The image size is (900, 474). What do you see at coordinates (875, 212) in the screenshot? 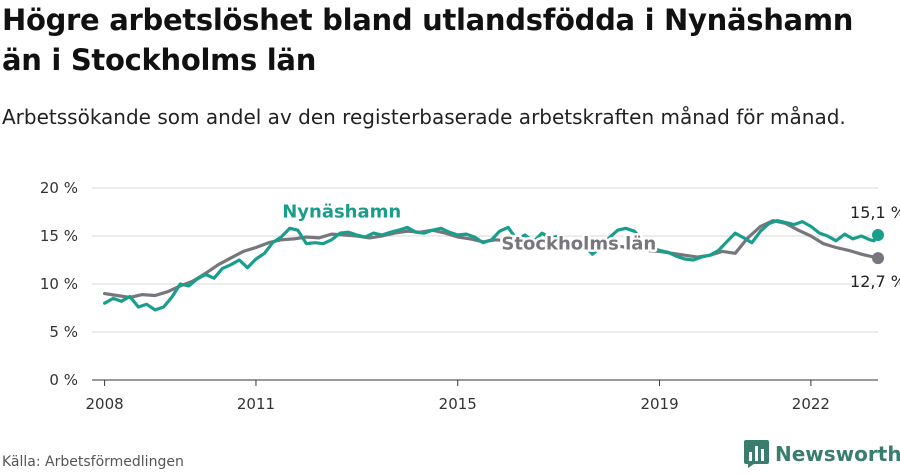
I see `end-value-label-nynashamn: 15,1 %` at bounding box center [875, 212].